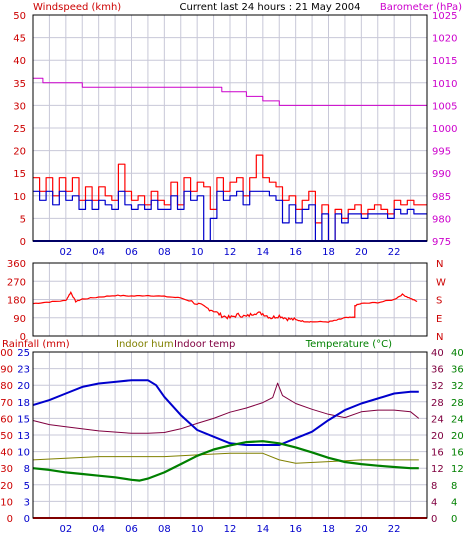  Describe the element at coordinates (16, 264) in the screenshot. I see `direction-degree-tick-label: 360` at that location.